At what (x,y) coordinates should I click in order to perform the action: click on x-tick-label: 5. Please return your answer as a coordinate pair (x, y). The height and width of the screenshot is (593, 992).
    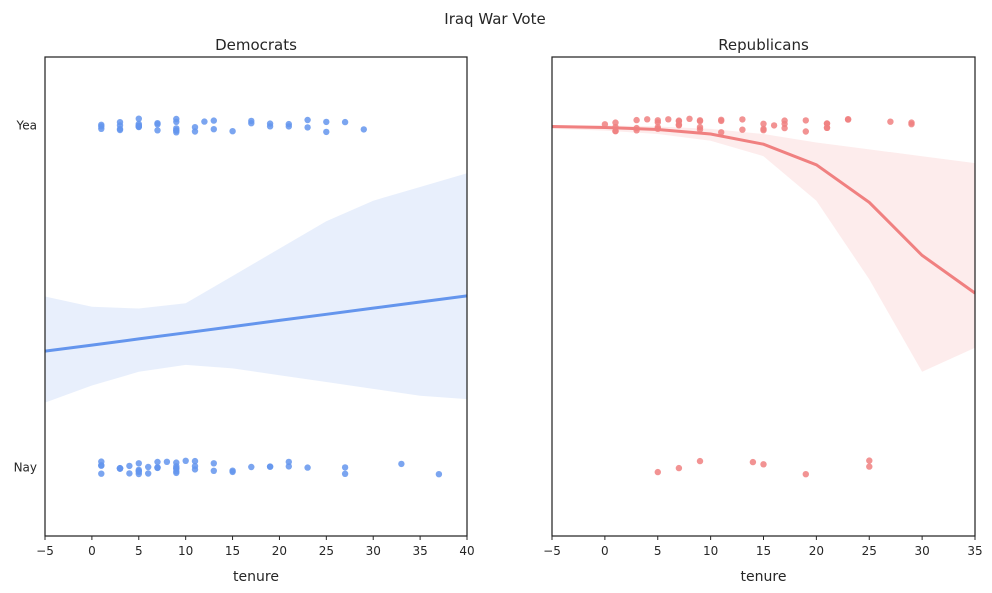
    Looking at the image, I should click on (139, 551).